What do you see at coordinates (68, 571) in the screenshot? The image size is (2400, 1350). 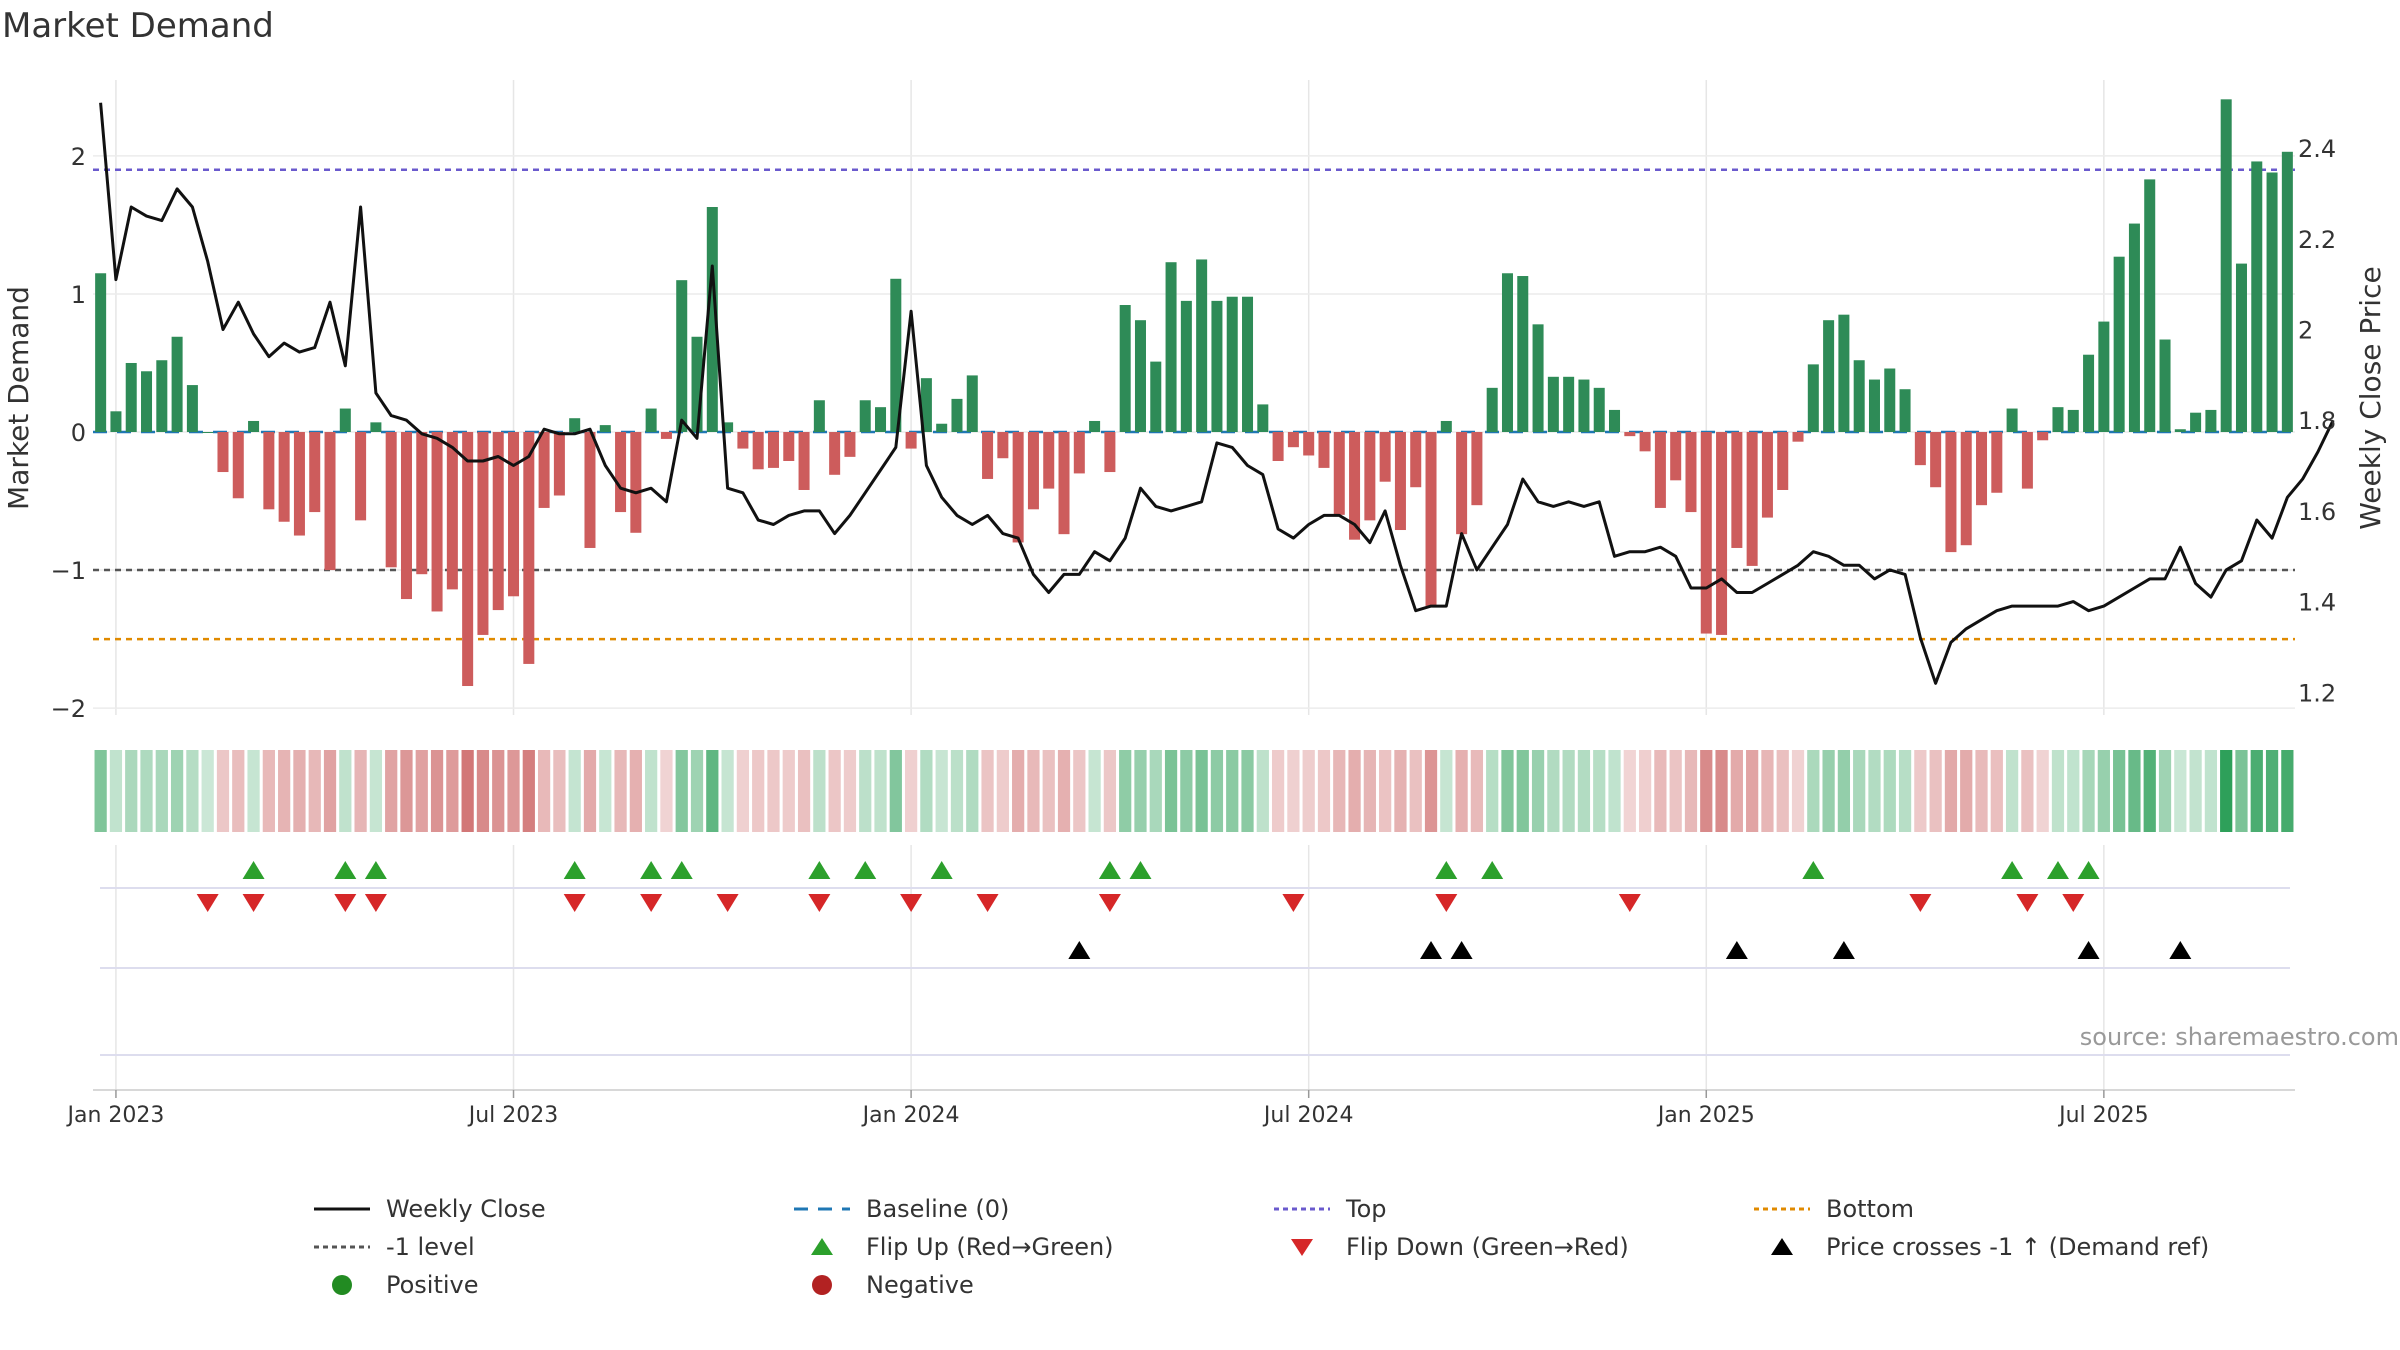 I see `y-tick-label: −1` at bounding box center [68, 571].